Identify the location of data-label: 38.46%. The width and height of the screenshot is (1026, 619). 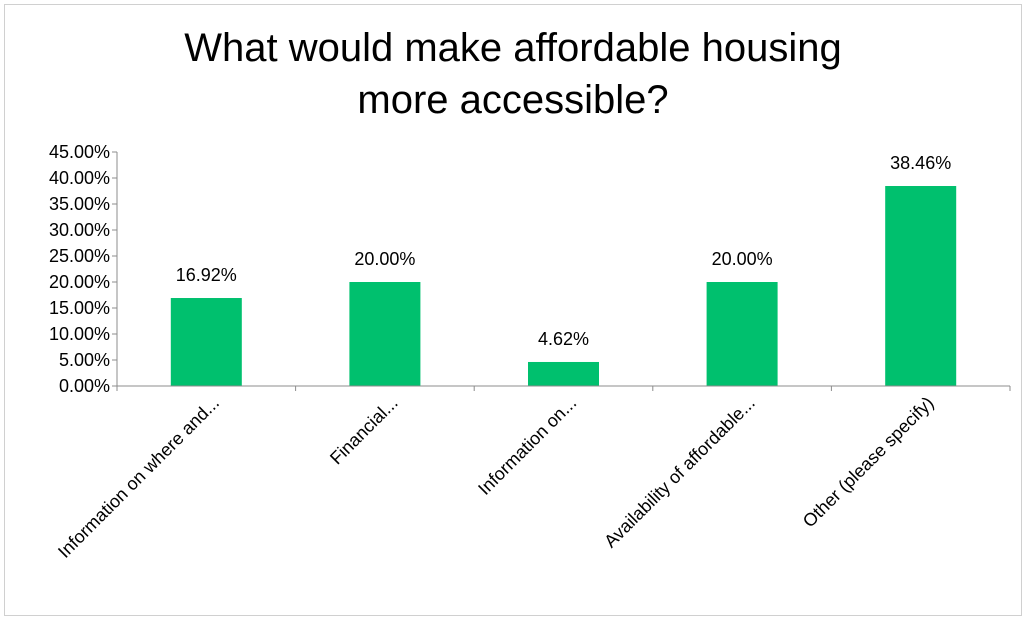
(920, 163).